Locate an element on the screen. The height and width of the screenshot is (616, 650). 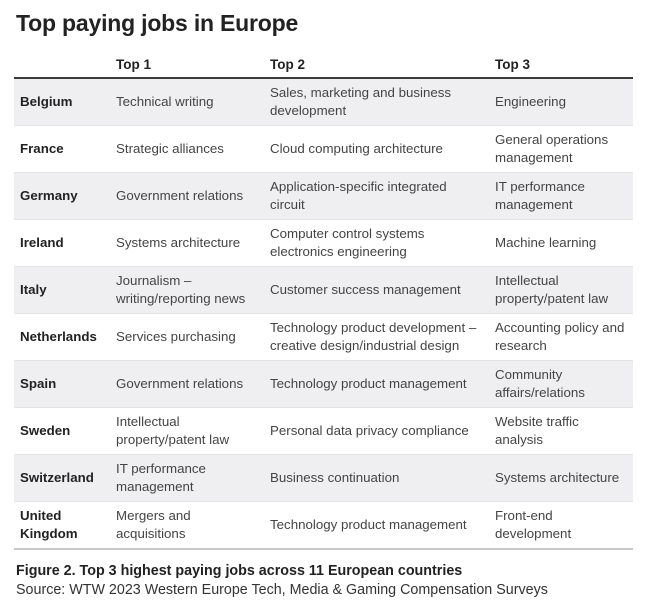
top1-cell: Services purchasing is located at coordinates (187, 337).